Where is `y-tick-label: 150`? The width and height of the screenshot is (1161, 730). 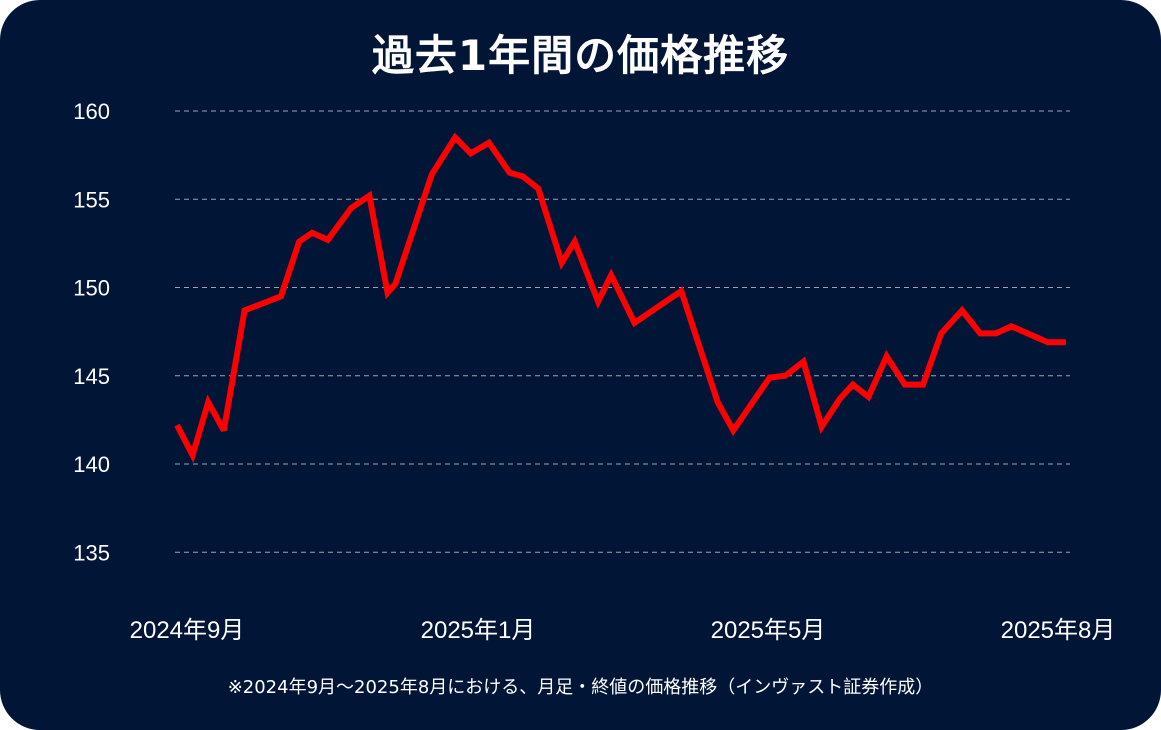 y-tick-label: 150 is located at coordinates (91, 288).